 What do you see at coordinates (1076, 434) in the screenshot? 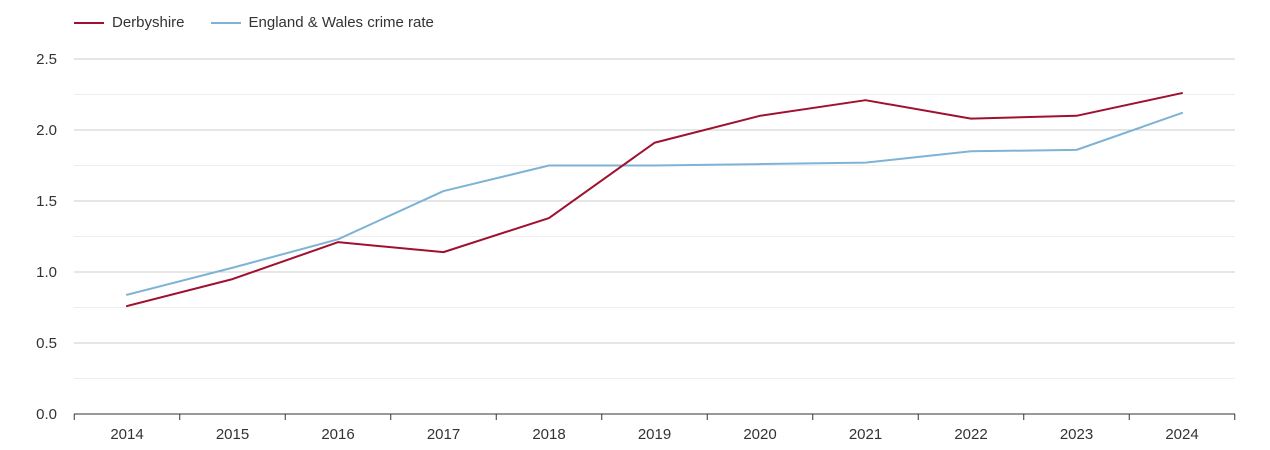
I see `x-tick-label: 2023` at bounding box center [1076, 434].